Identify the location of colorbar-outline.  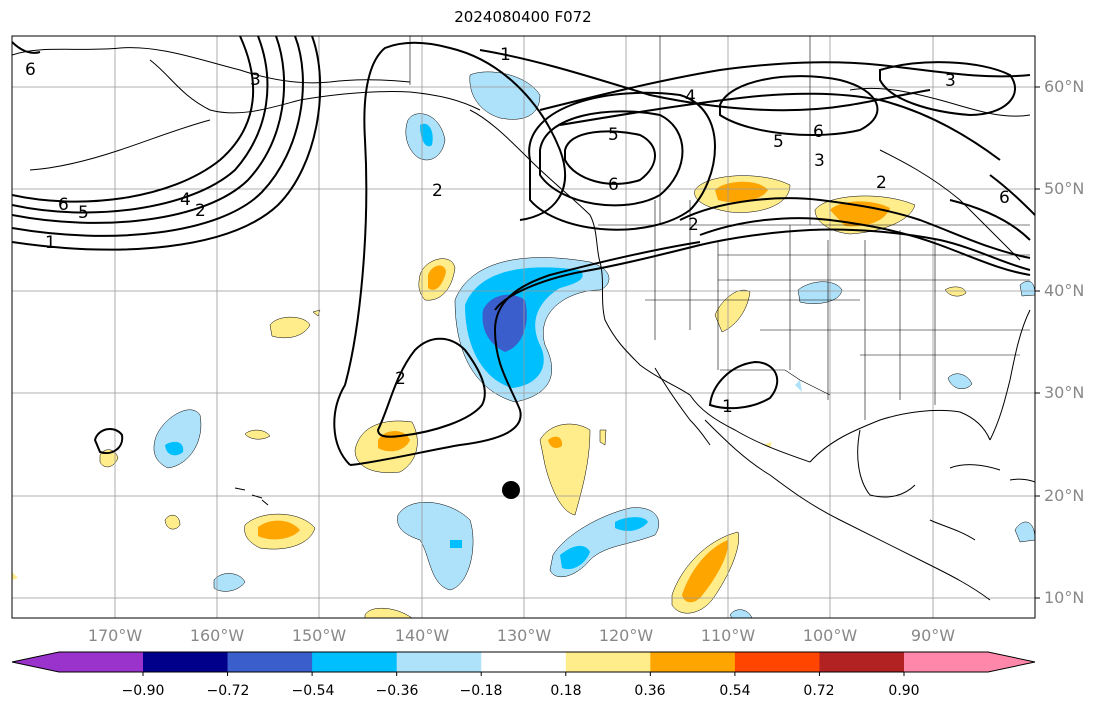
(523, 662).